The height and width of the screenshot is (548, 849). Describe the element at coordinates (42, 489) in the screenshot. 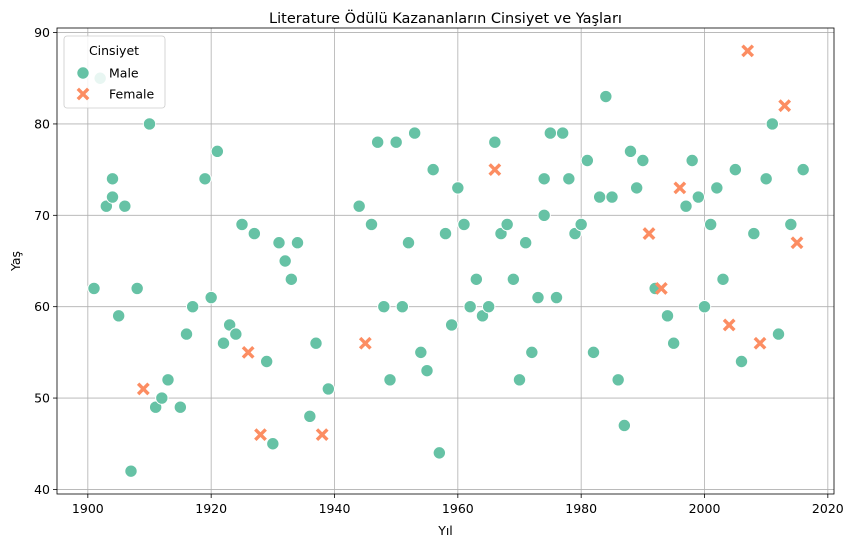

I see `y-tick-label: 40` at that location.